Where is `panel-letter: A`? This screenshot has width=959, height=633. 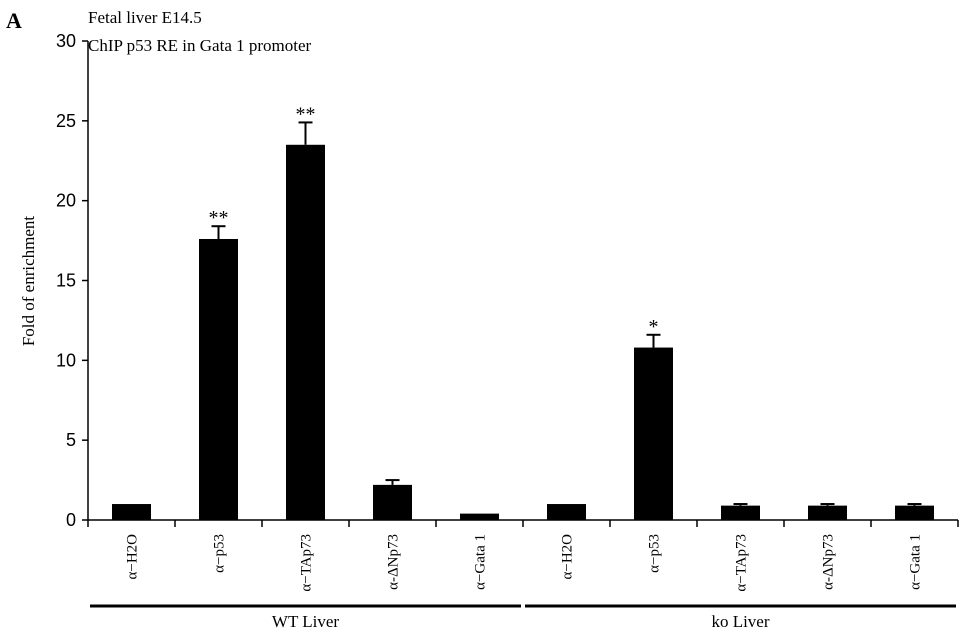 panel-letter: A is located at coordinates (14, 20).